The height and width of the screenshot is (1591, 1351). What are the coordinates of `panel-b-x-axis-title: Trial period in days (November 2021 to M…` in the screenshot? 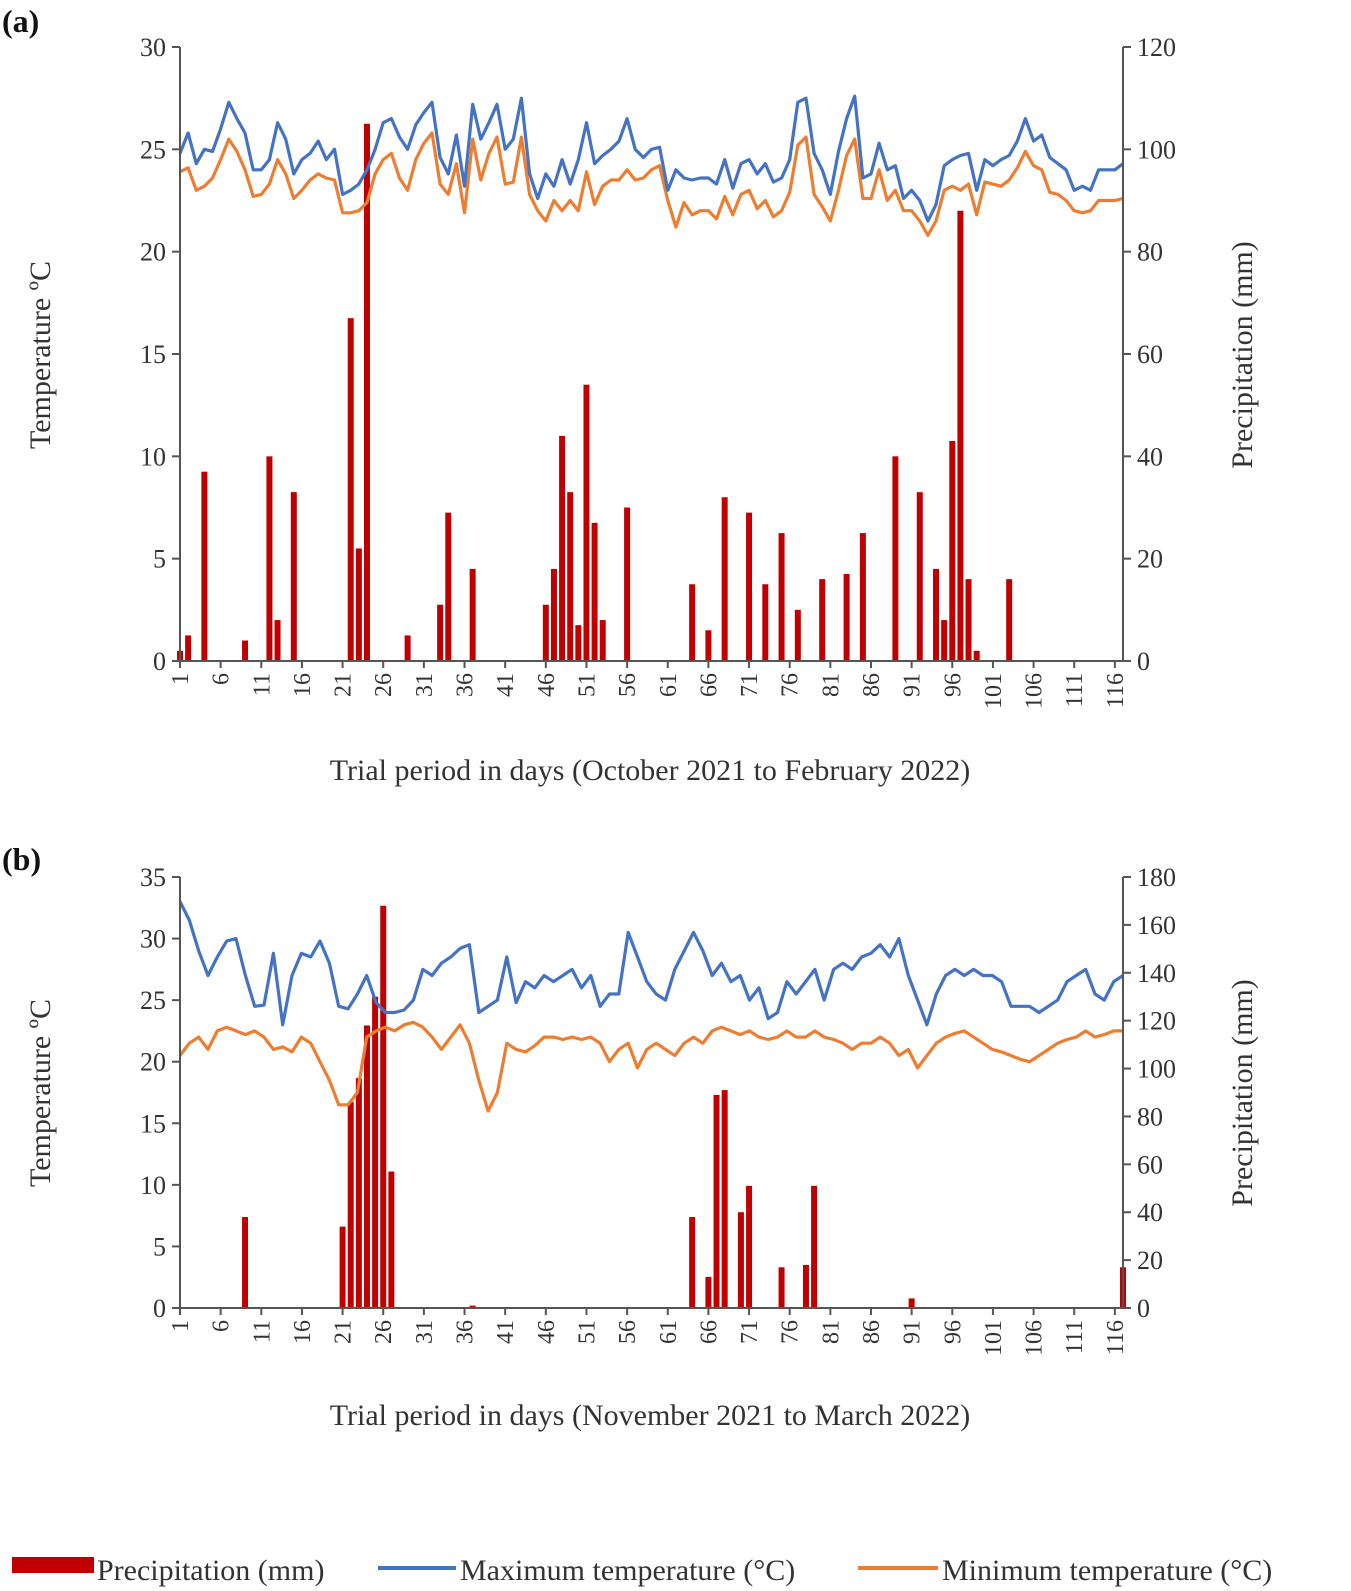 It's located at (650, 1415).